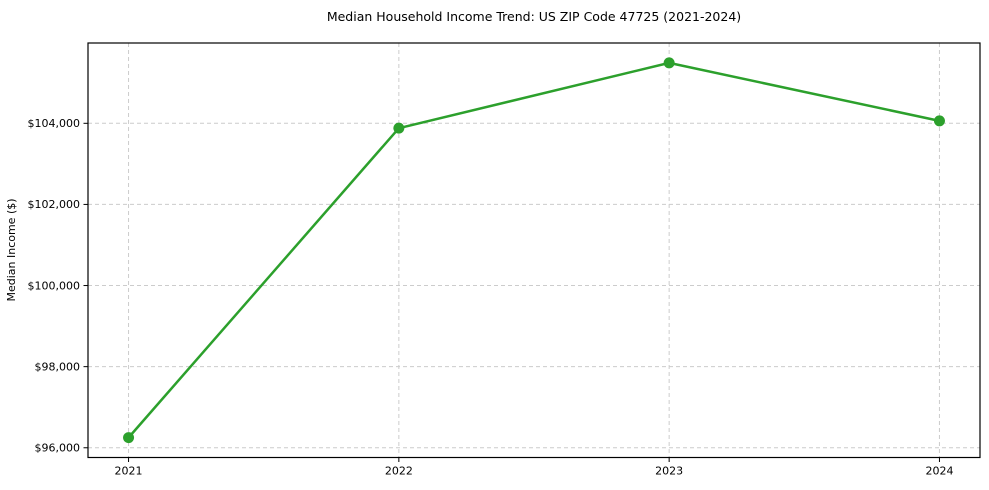 This screenshot has width=989, height=490. I want to click on y-axis-label: Median Income ($), so click(11, 249).